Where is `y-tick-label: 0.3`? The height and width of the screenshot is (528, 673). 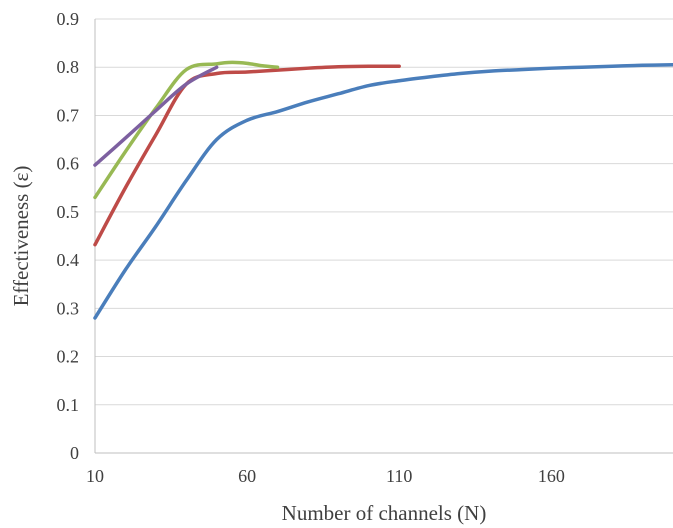
y-tick-label: 0.3 is located at coordinates (68, 308).